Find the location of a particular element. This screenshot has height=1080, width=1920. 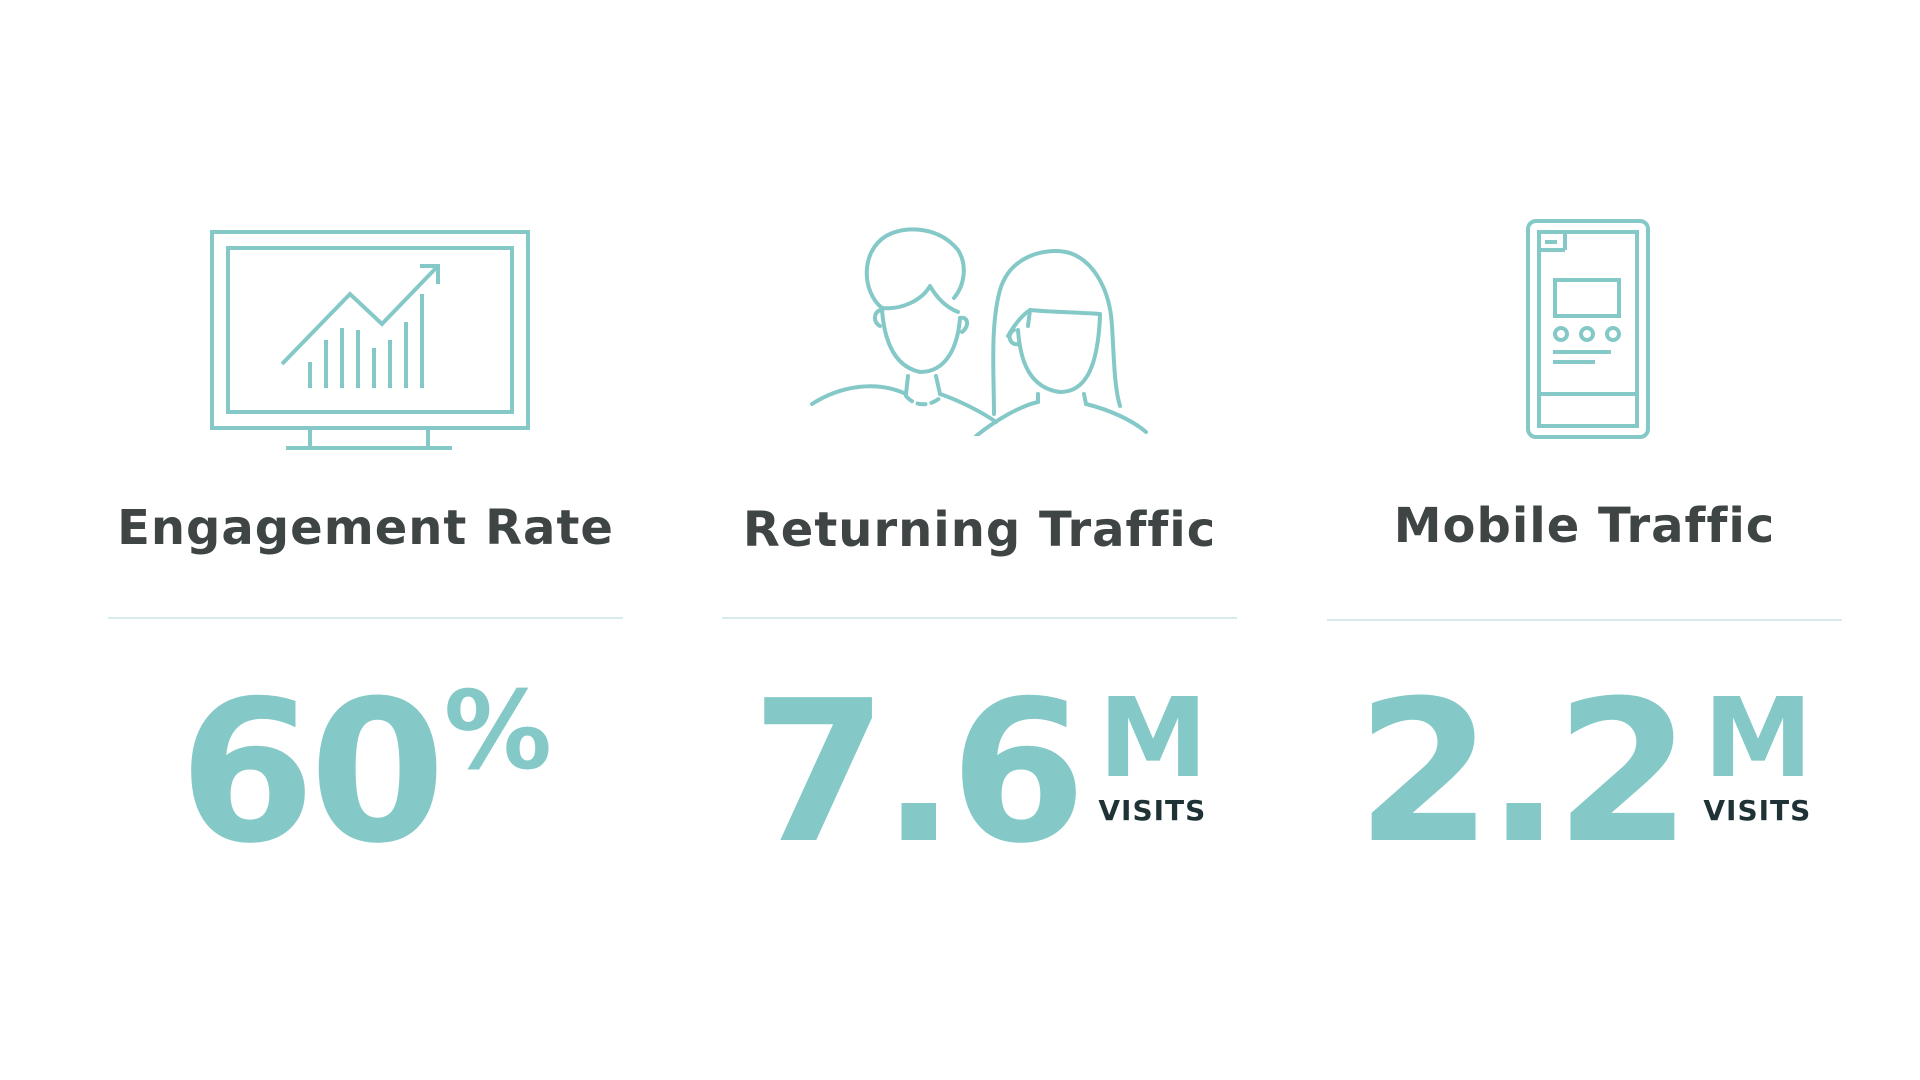

stat-value: 60 % is located at coordinates (365, 773).